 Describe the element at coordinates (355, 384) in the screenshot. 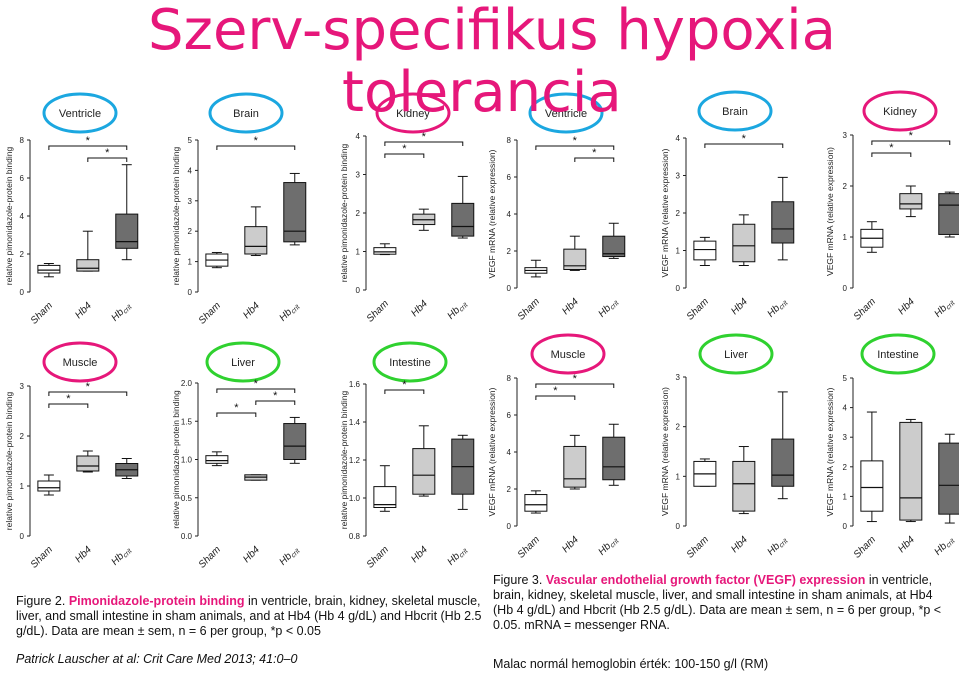

I see `y-tick-label: 1.6` at that location.